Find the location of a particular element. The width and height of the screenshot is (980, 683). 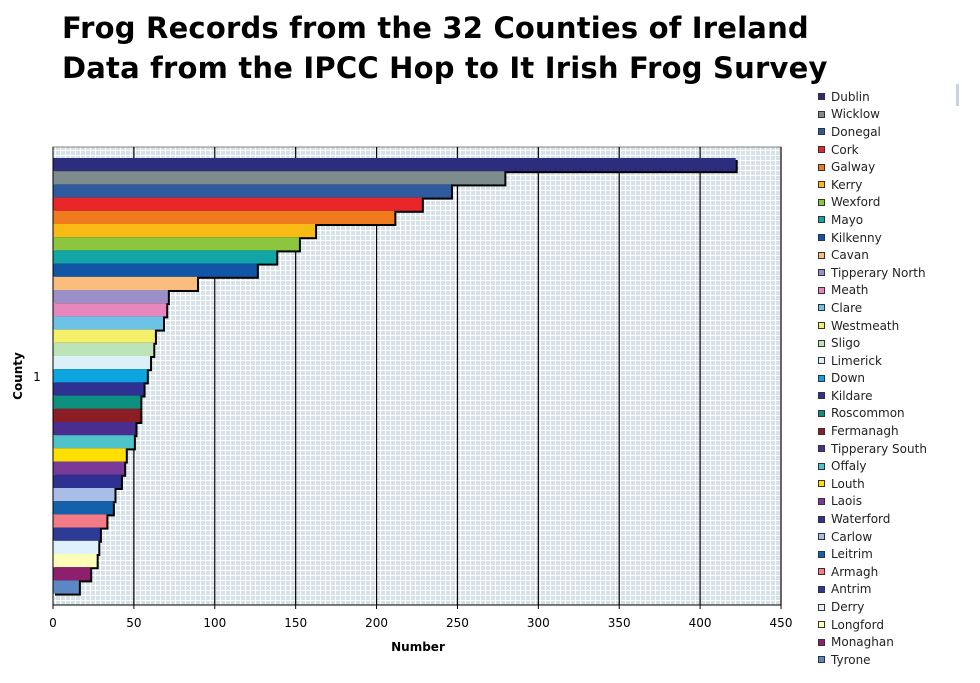

x-tick-label: 350 is located at coordinates (619, 623).